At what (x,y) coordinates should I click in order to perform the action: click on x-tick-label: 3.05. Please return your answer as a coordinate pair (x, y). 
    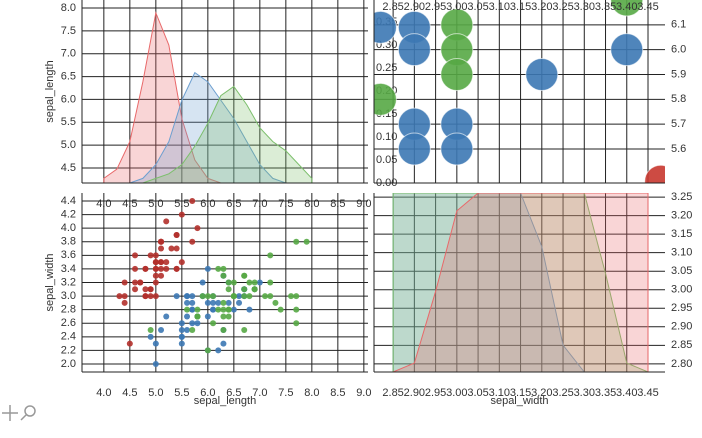
    Looking at the image, I should click on (477, 7).